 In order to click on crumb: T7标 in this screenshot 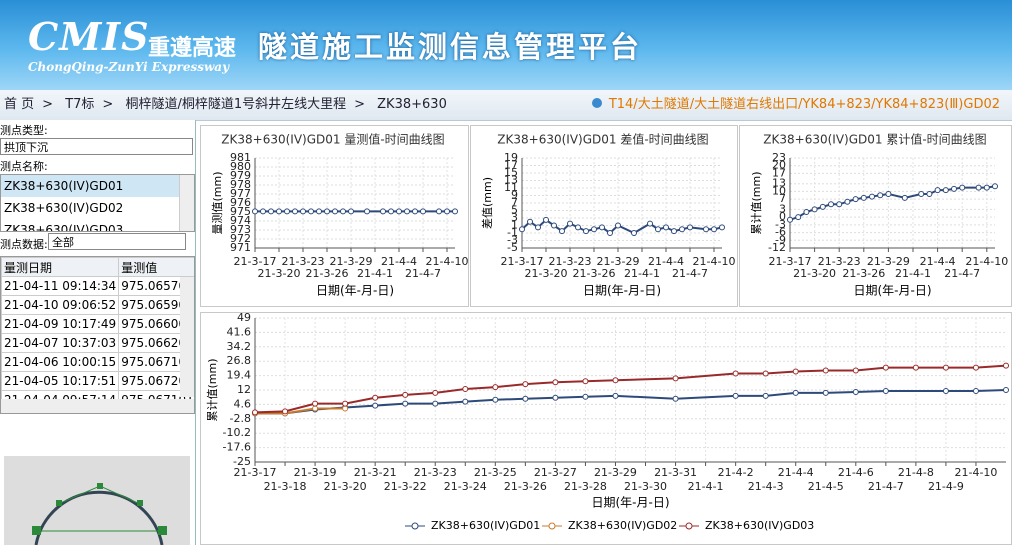, I will do `click(80, 104)`.